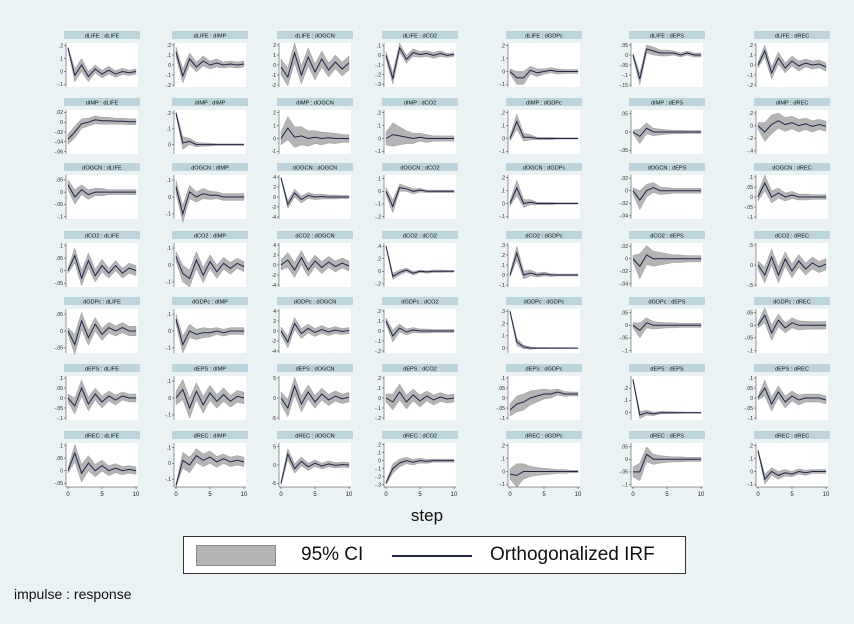 Image resolution: width=854 pixels, height=624 pixels. I want to click on panel-title: dGDPc : dEPS, so click(667, 303).